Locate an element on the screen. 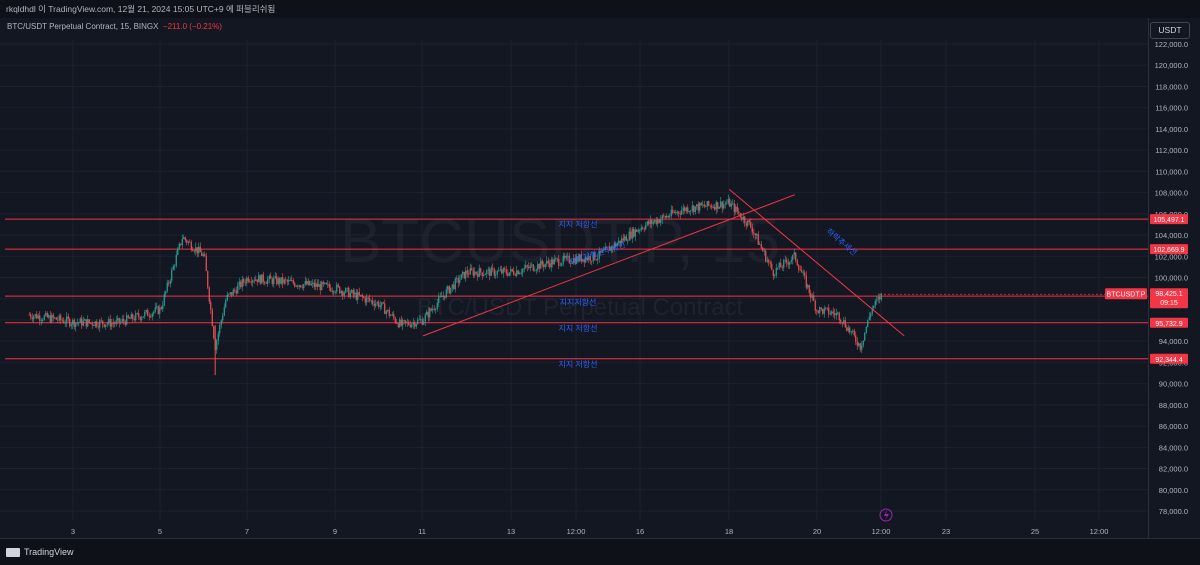 Image resolution: width=1200 pixels, height=565 pixels. price-axis is located at coordinates (1174, 278).